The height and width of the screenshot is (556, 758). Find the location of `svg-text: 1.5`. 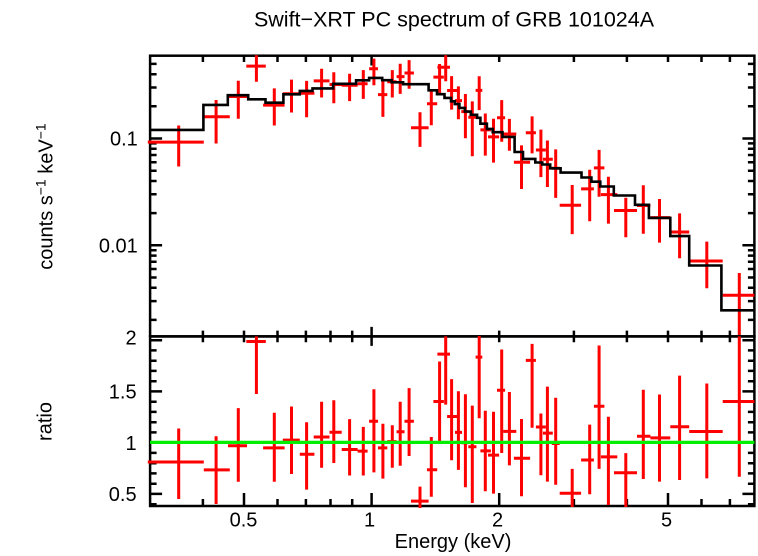

svg-text: 1.5 is located at coordinates (123, 393).